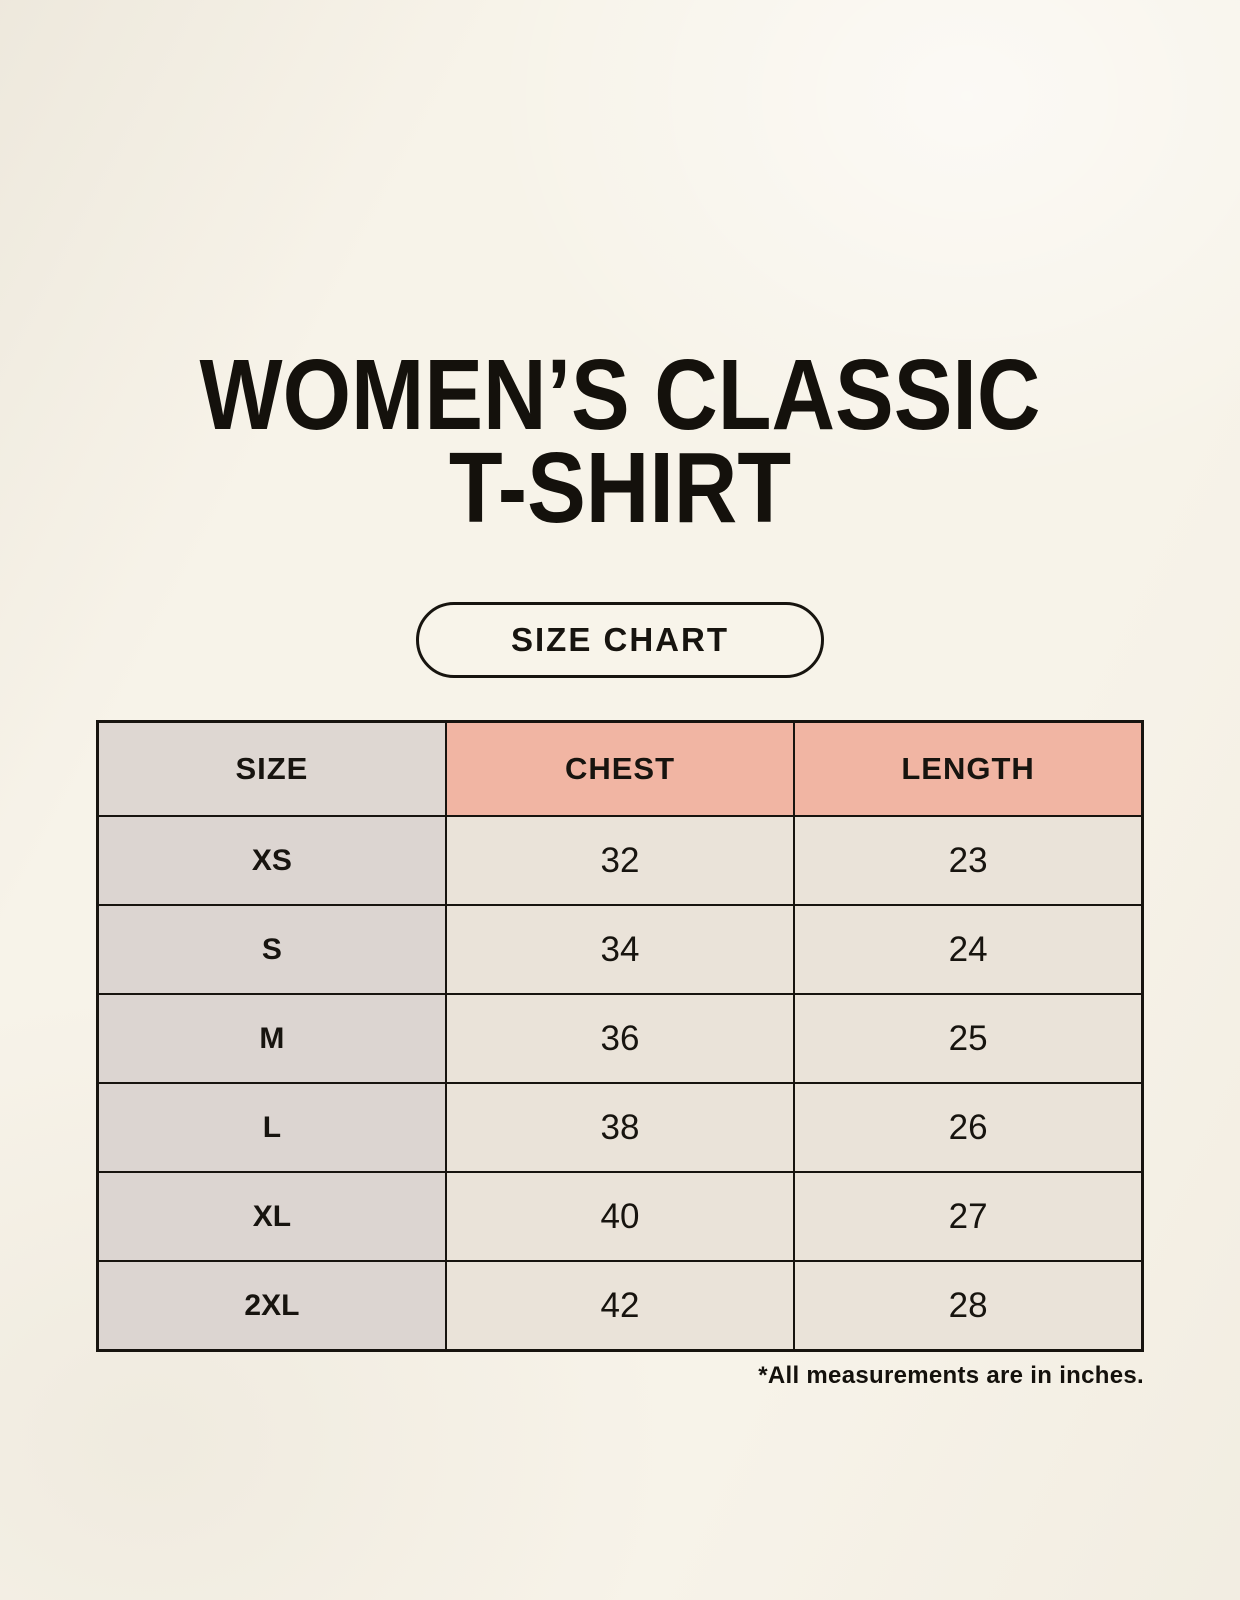  I want to click on footnote-container: *All measurements are in inches., so click(620, 1376).